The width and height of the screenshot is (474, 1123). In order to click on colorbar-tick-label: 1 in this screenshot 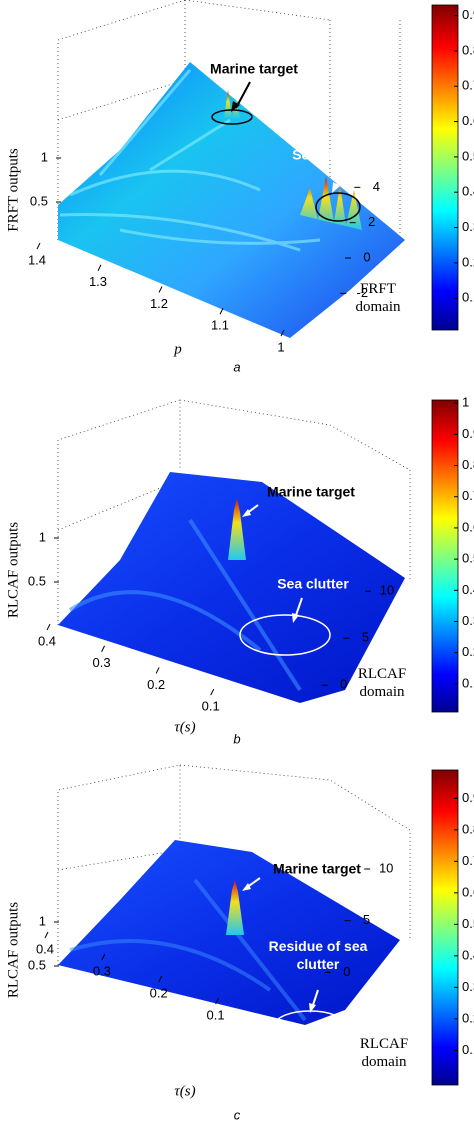, I will do `click(465, 402)`.